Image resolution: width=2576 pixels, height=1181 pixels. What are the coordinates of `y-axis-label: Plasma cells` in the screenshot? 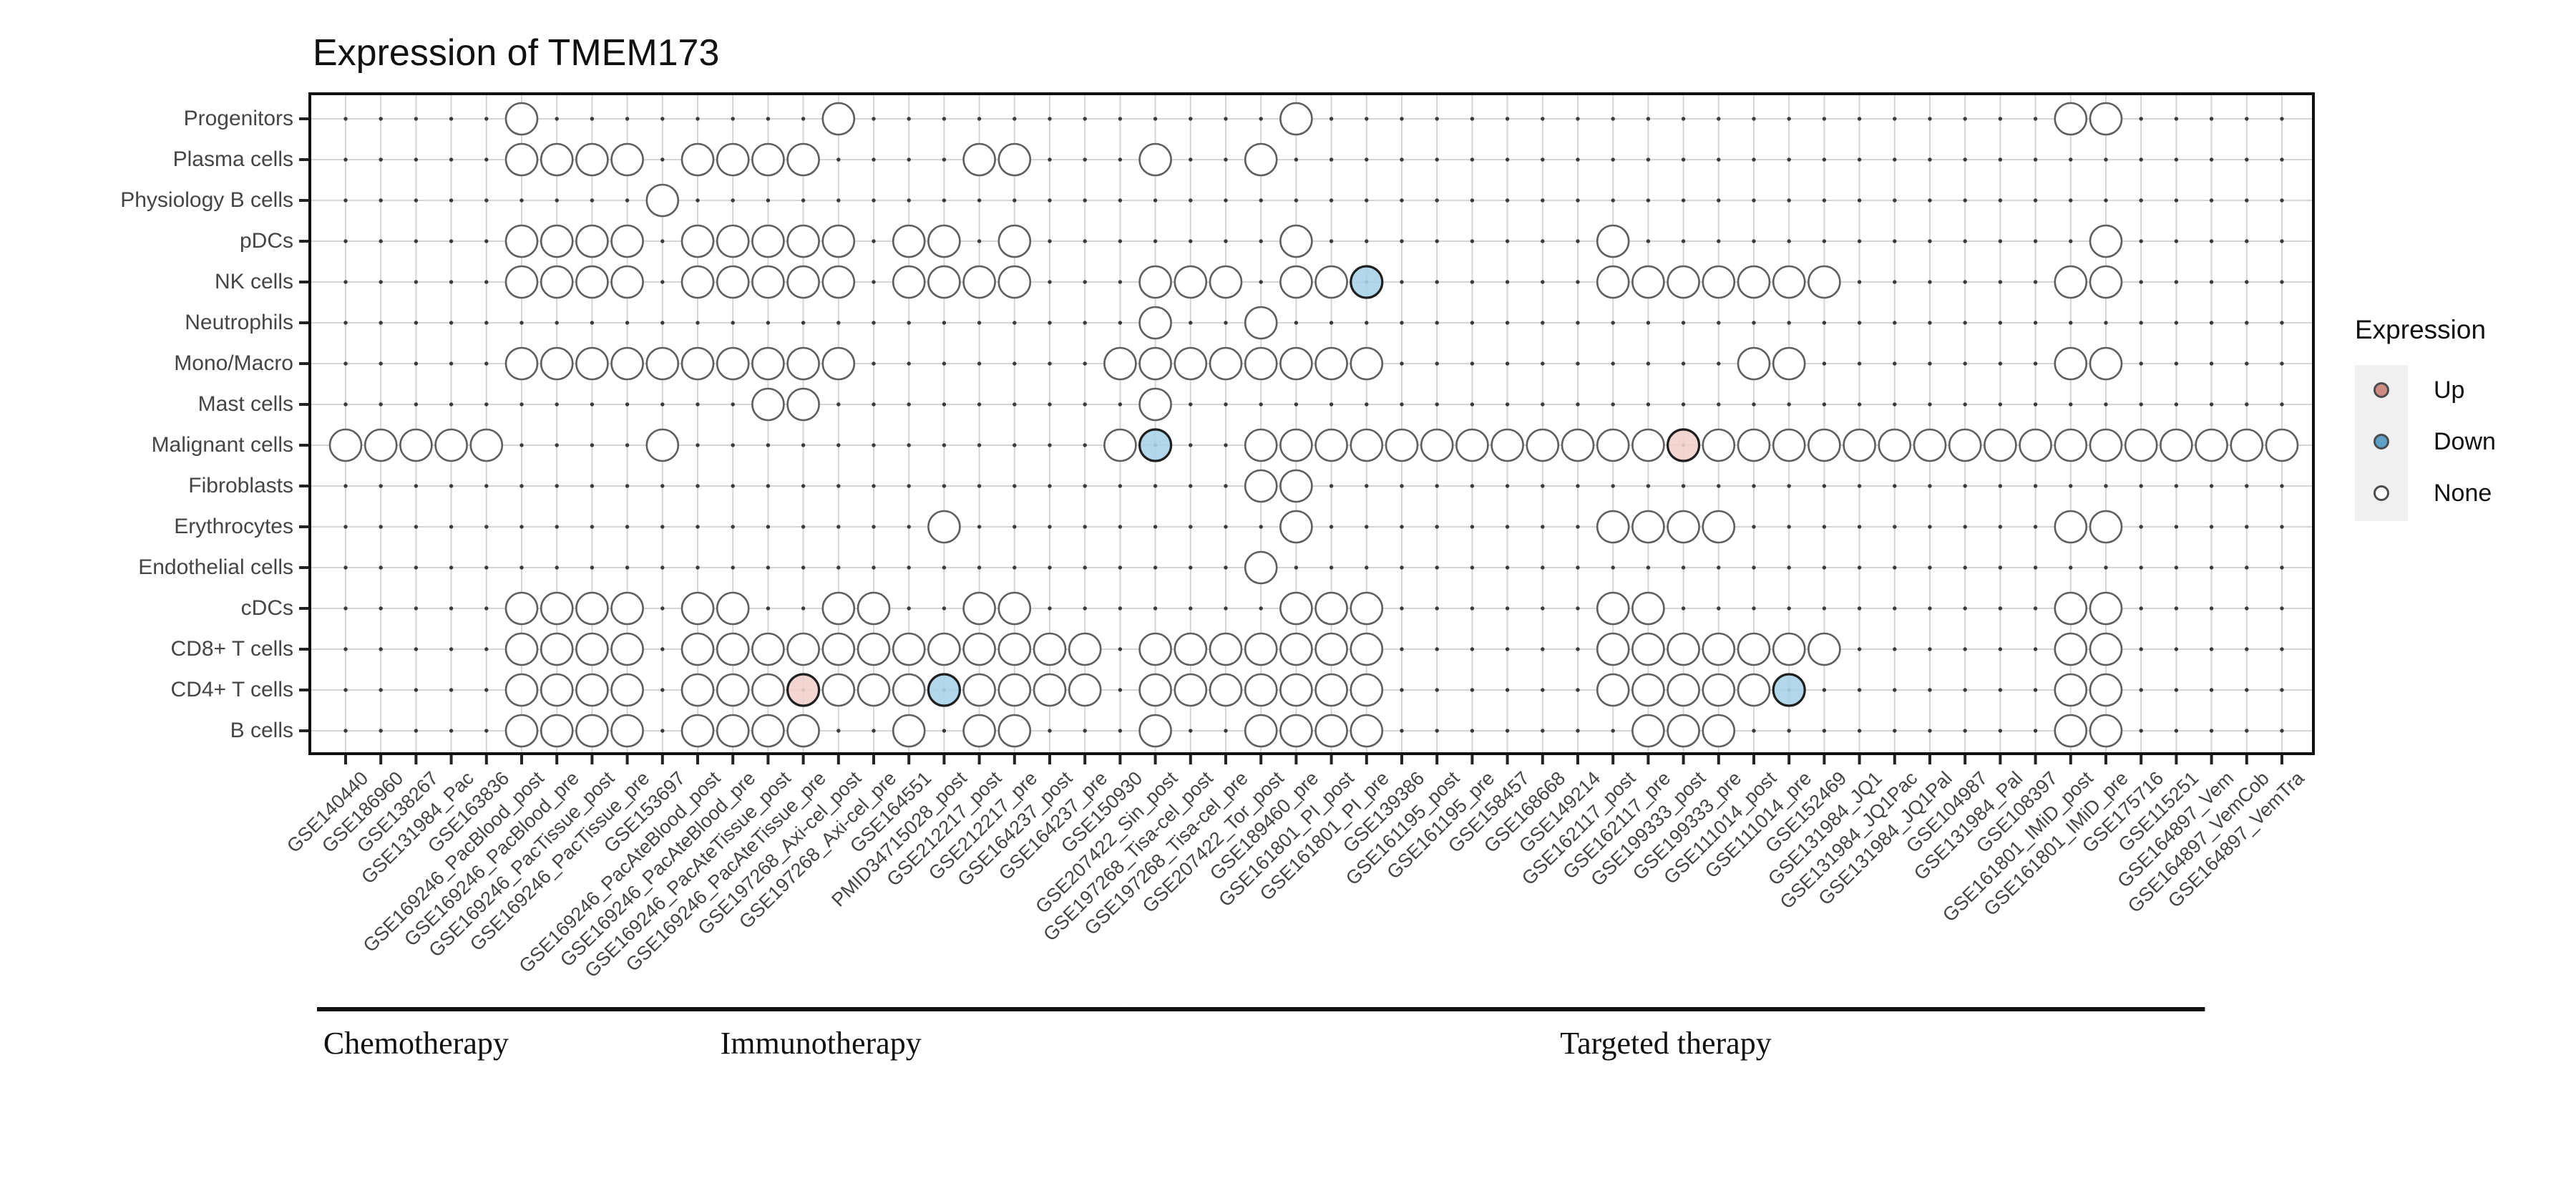 It's located at (232, 159).